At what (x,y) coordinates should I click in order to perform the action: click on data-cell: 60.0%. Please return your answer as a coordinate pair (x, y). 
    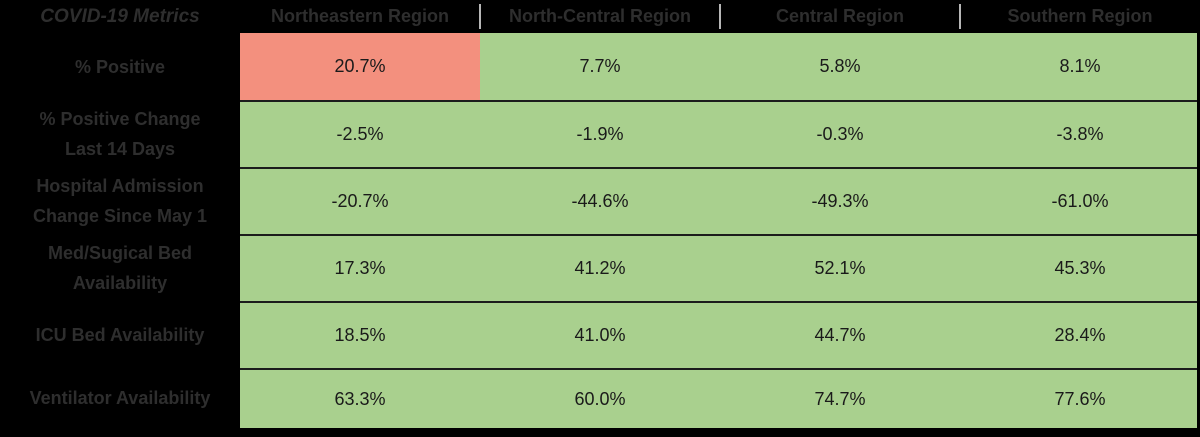
    Looking at the image, I should click on (600, 398).